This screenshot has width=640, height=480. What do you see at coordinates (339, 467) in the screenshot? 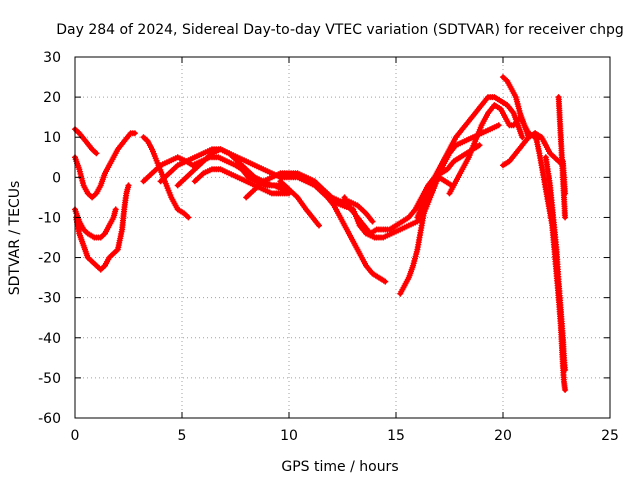
I see `x-axis-label: GPS time / hours` at bounding box center [339, 467].